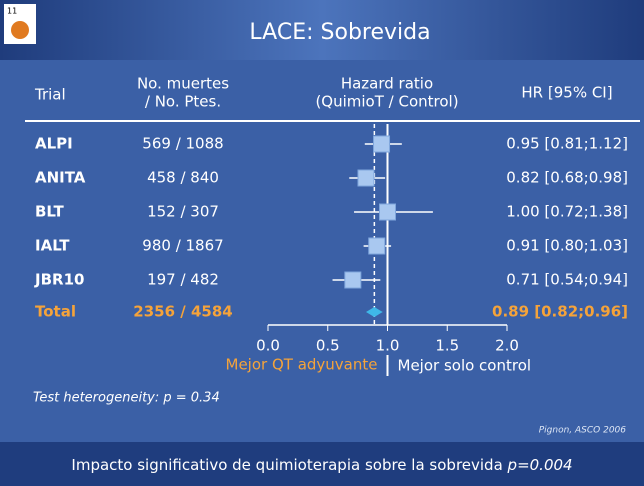  I want to click on left-label: Mejor QT adyuvante, so click(302, 365).